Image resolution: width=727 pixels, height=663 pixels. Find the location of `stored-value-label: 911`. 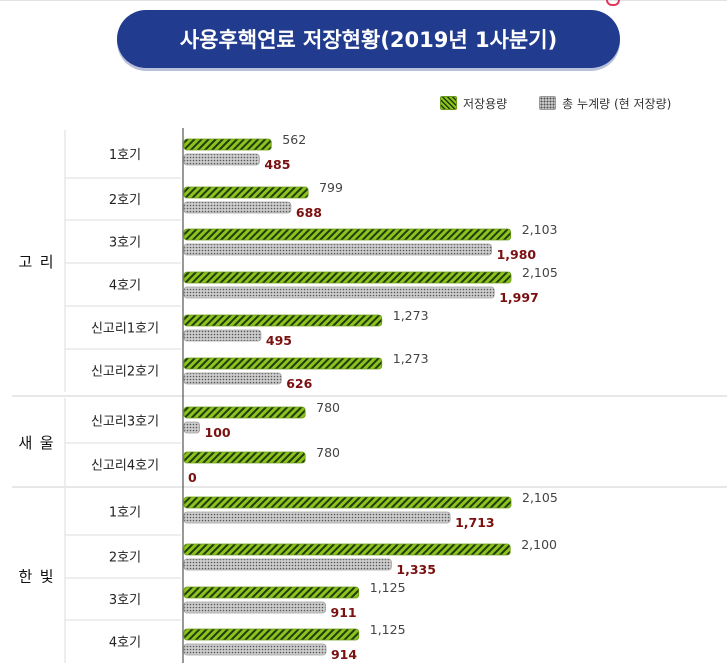

stored-value-label: 911 is located at coordinates (344, 612).